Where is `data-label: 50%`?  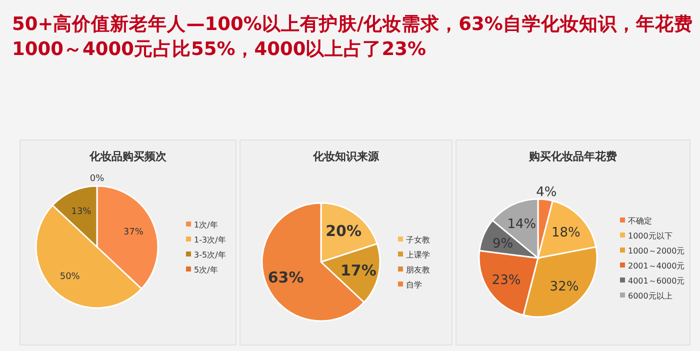 data-label: 50% is located at coordinates (70, 277).